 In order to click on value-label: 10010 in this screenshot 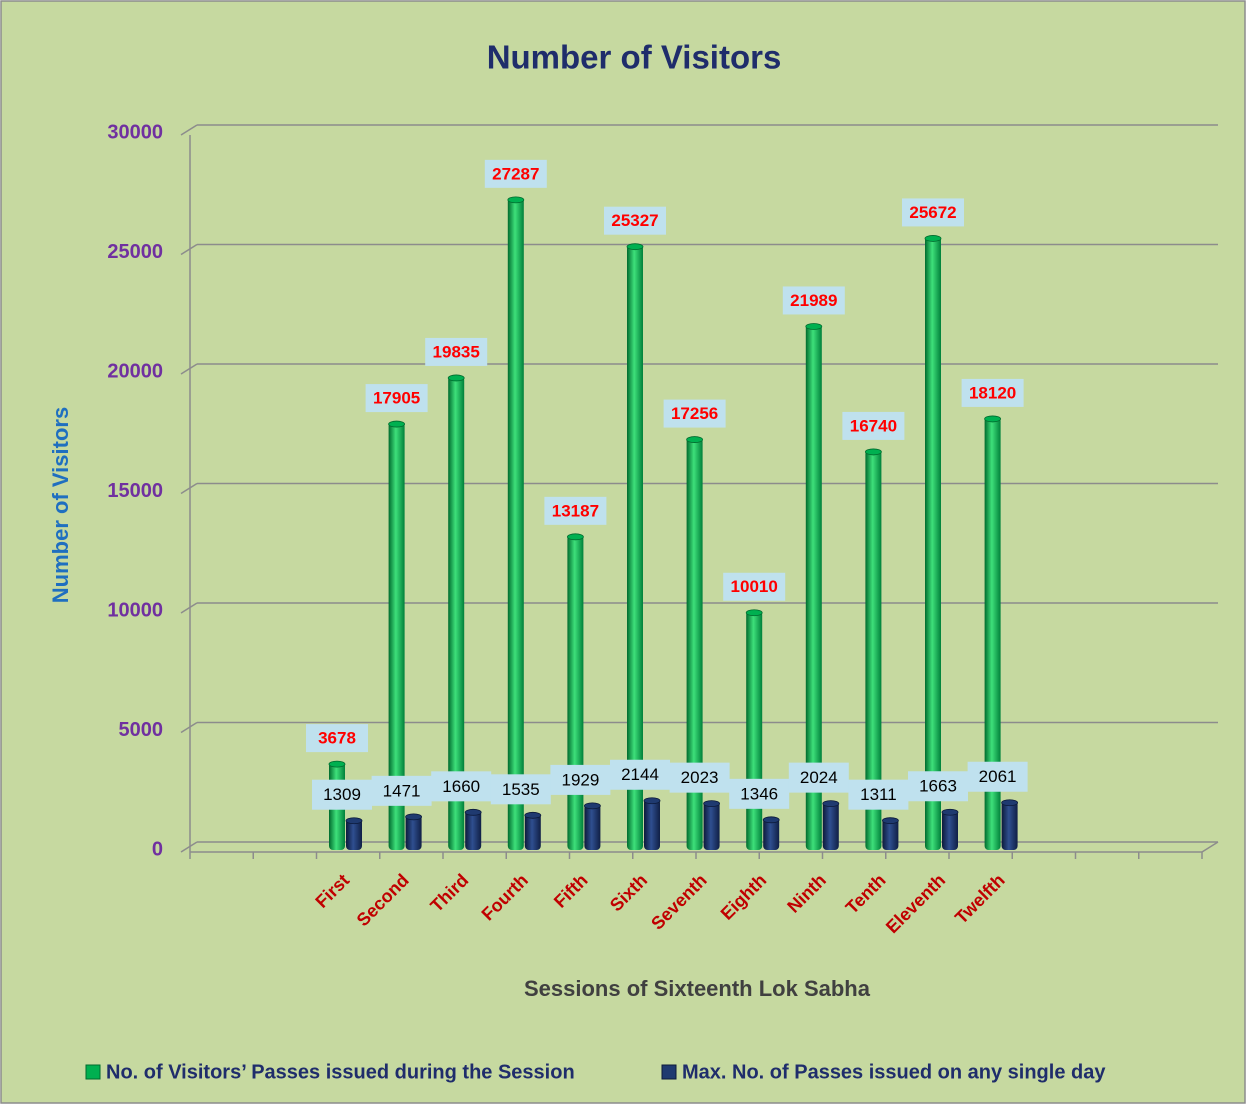, I will do `click(754, 586)`.